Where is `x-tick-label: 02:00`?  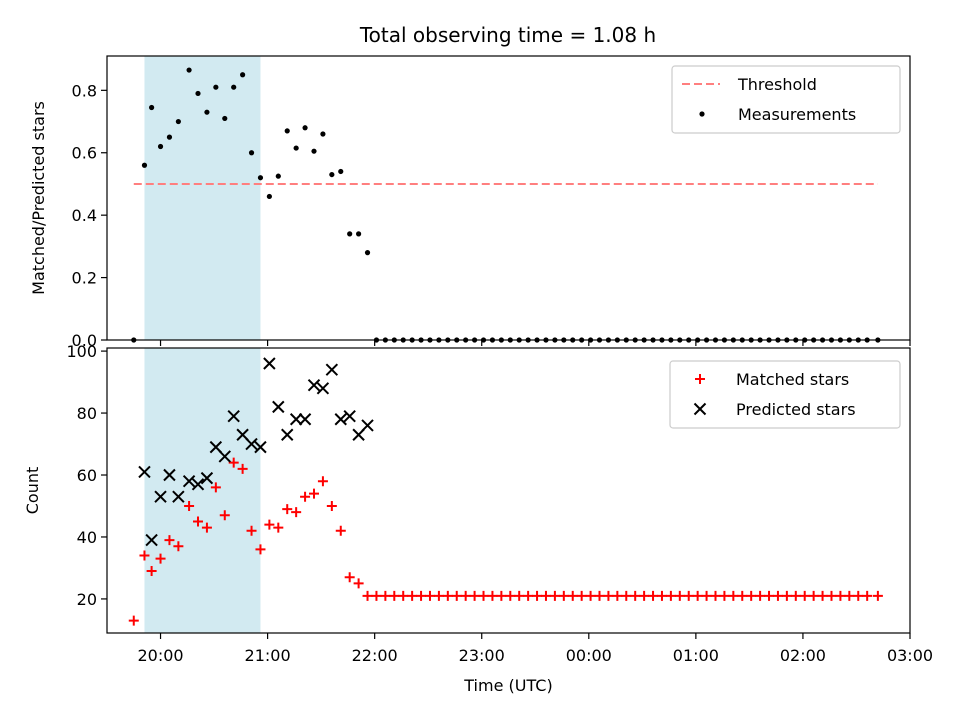 x-tick-label: 02:00 is located at coordinates (803, 655).